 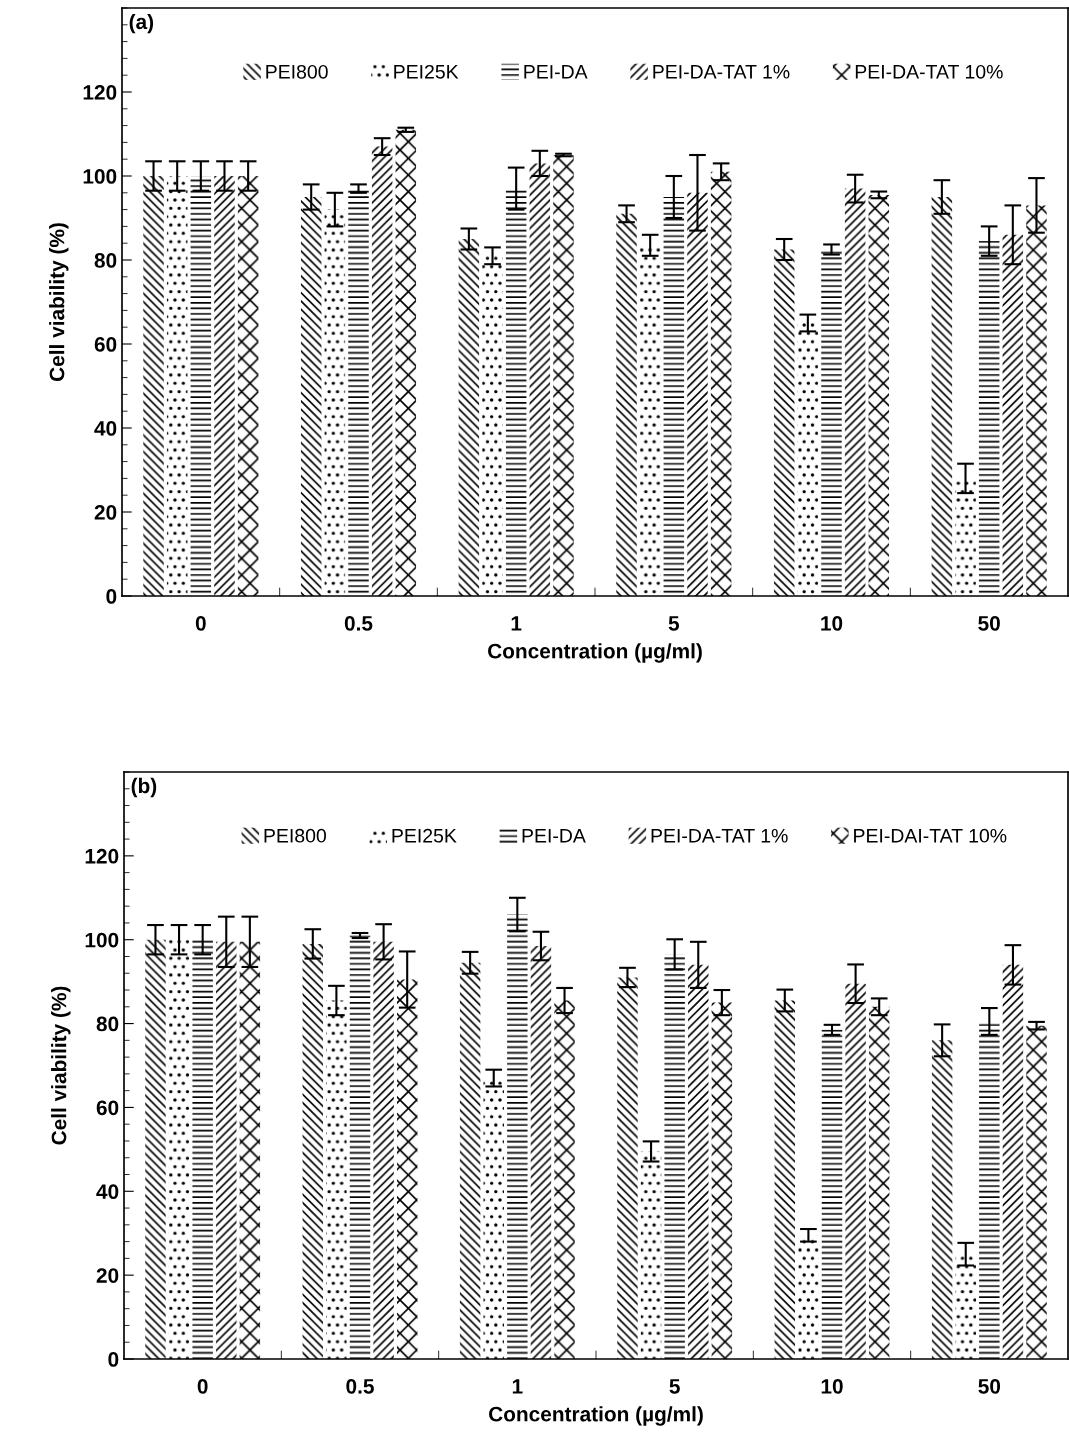 What do you see at coordinates (141, 23) in the screenshot?
I see `annotation: (a)` at bounding box center [141, 23].